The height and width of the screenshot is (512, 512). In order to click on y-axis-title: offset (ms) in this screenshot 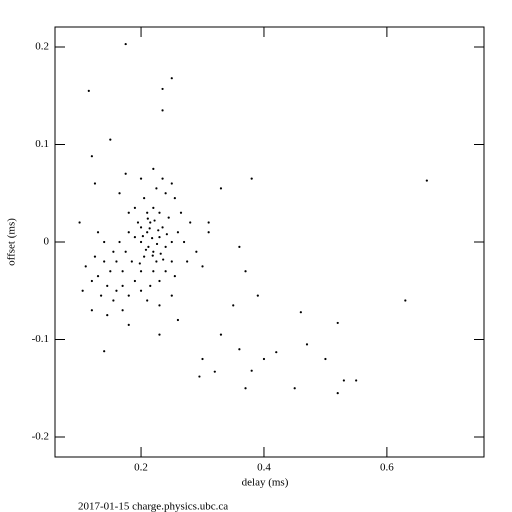, I will do `click(12, 242)`.